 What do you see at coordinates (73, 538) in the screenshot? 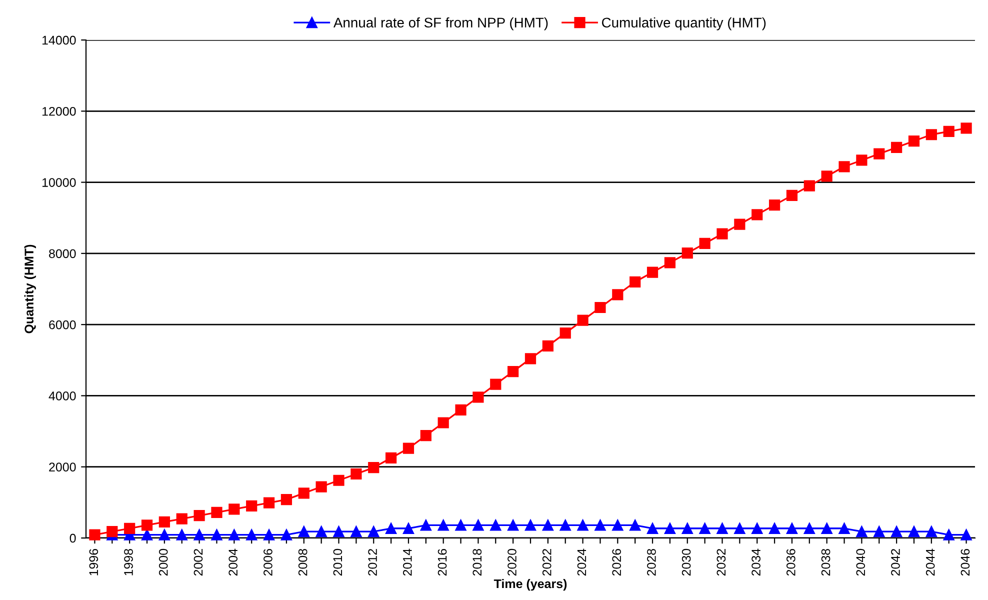
I see `y-tick-label: 0` at bounding box center [73, 538].